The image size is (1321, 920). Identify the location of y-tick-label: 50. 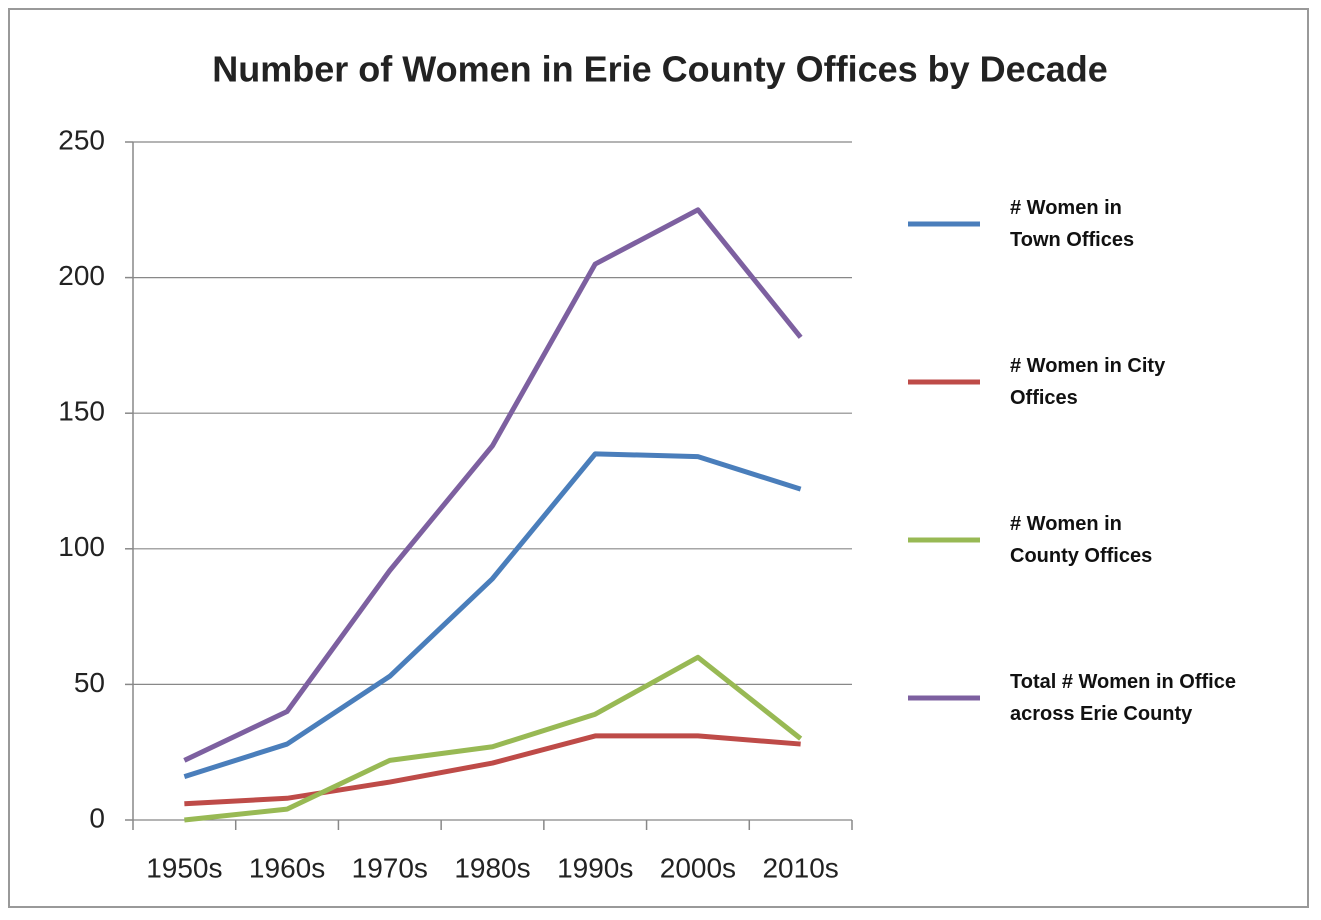
(89, 682).